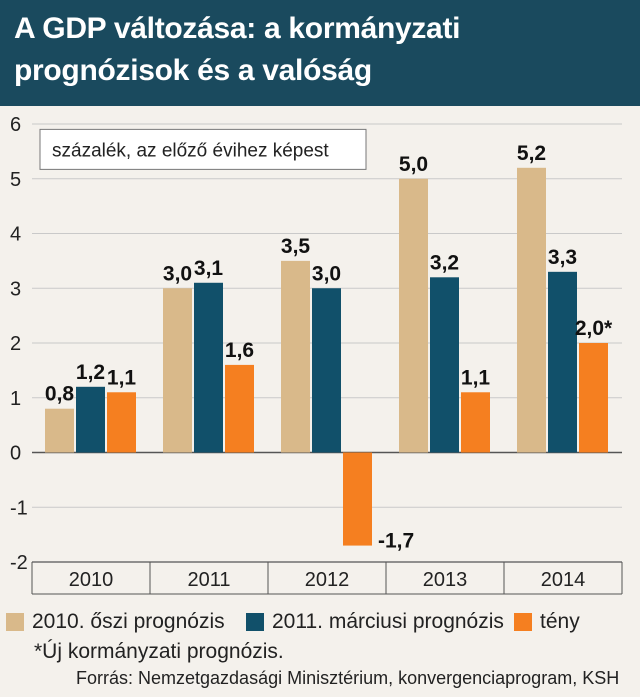 The height and width of the screenshot is (697, 640). I want to click on y-tick-label: -1, so click(19, 508).